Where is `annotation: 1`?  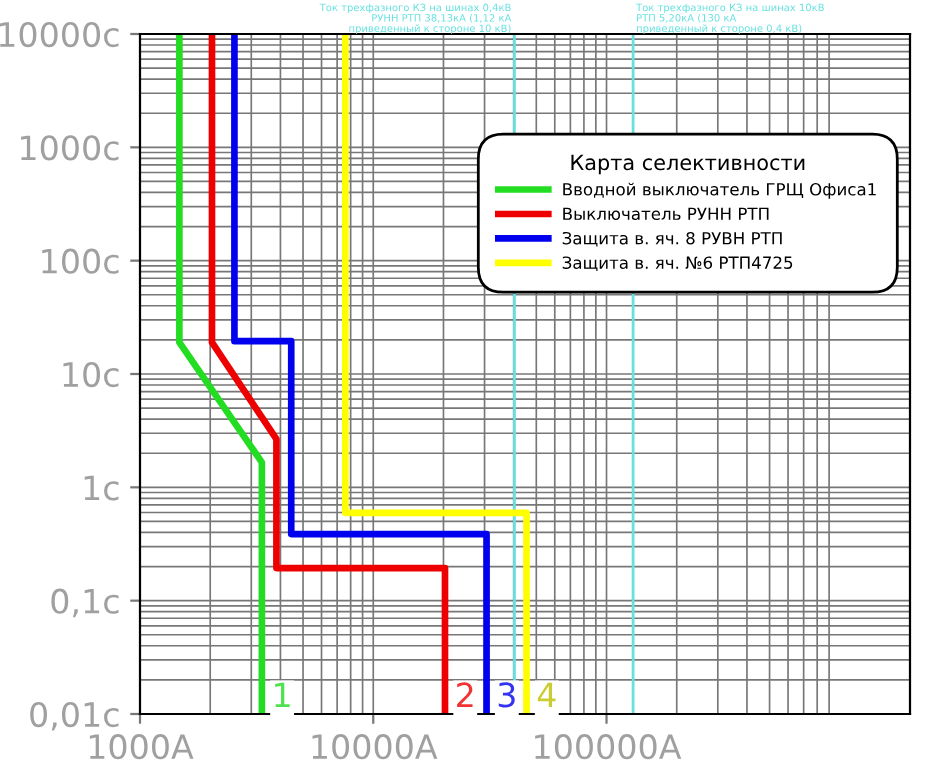 annotation: 1 is located at coordinates (282, 695).